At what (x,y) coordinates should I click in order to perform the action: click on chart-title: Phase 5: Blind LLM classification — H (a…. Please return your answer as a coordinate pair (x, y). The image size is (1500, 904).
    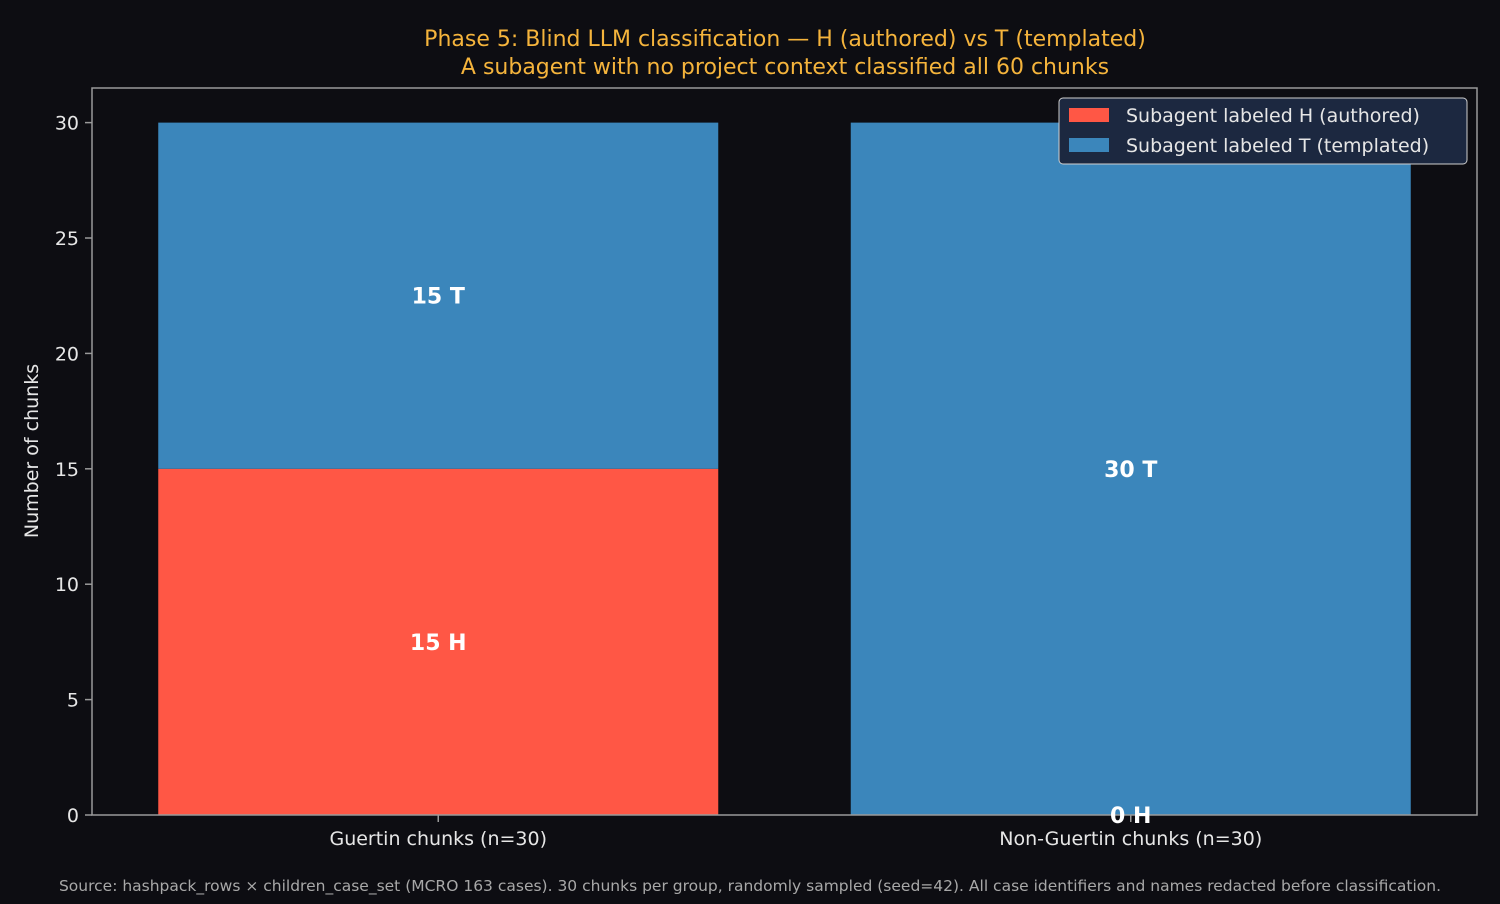
    Looking at the image, I should click on (785, 39).